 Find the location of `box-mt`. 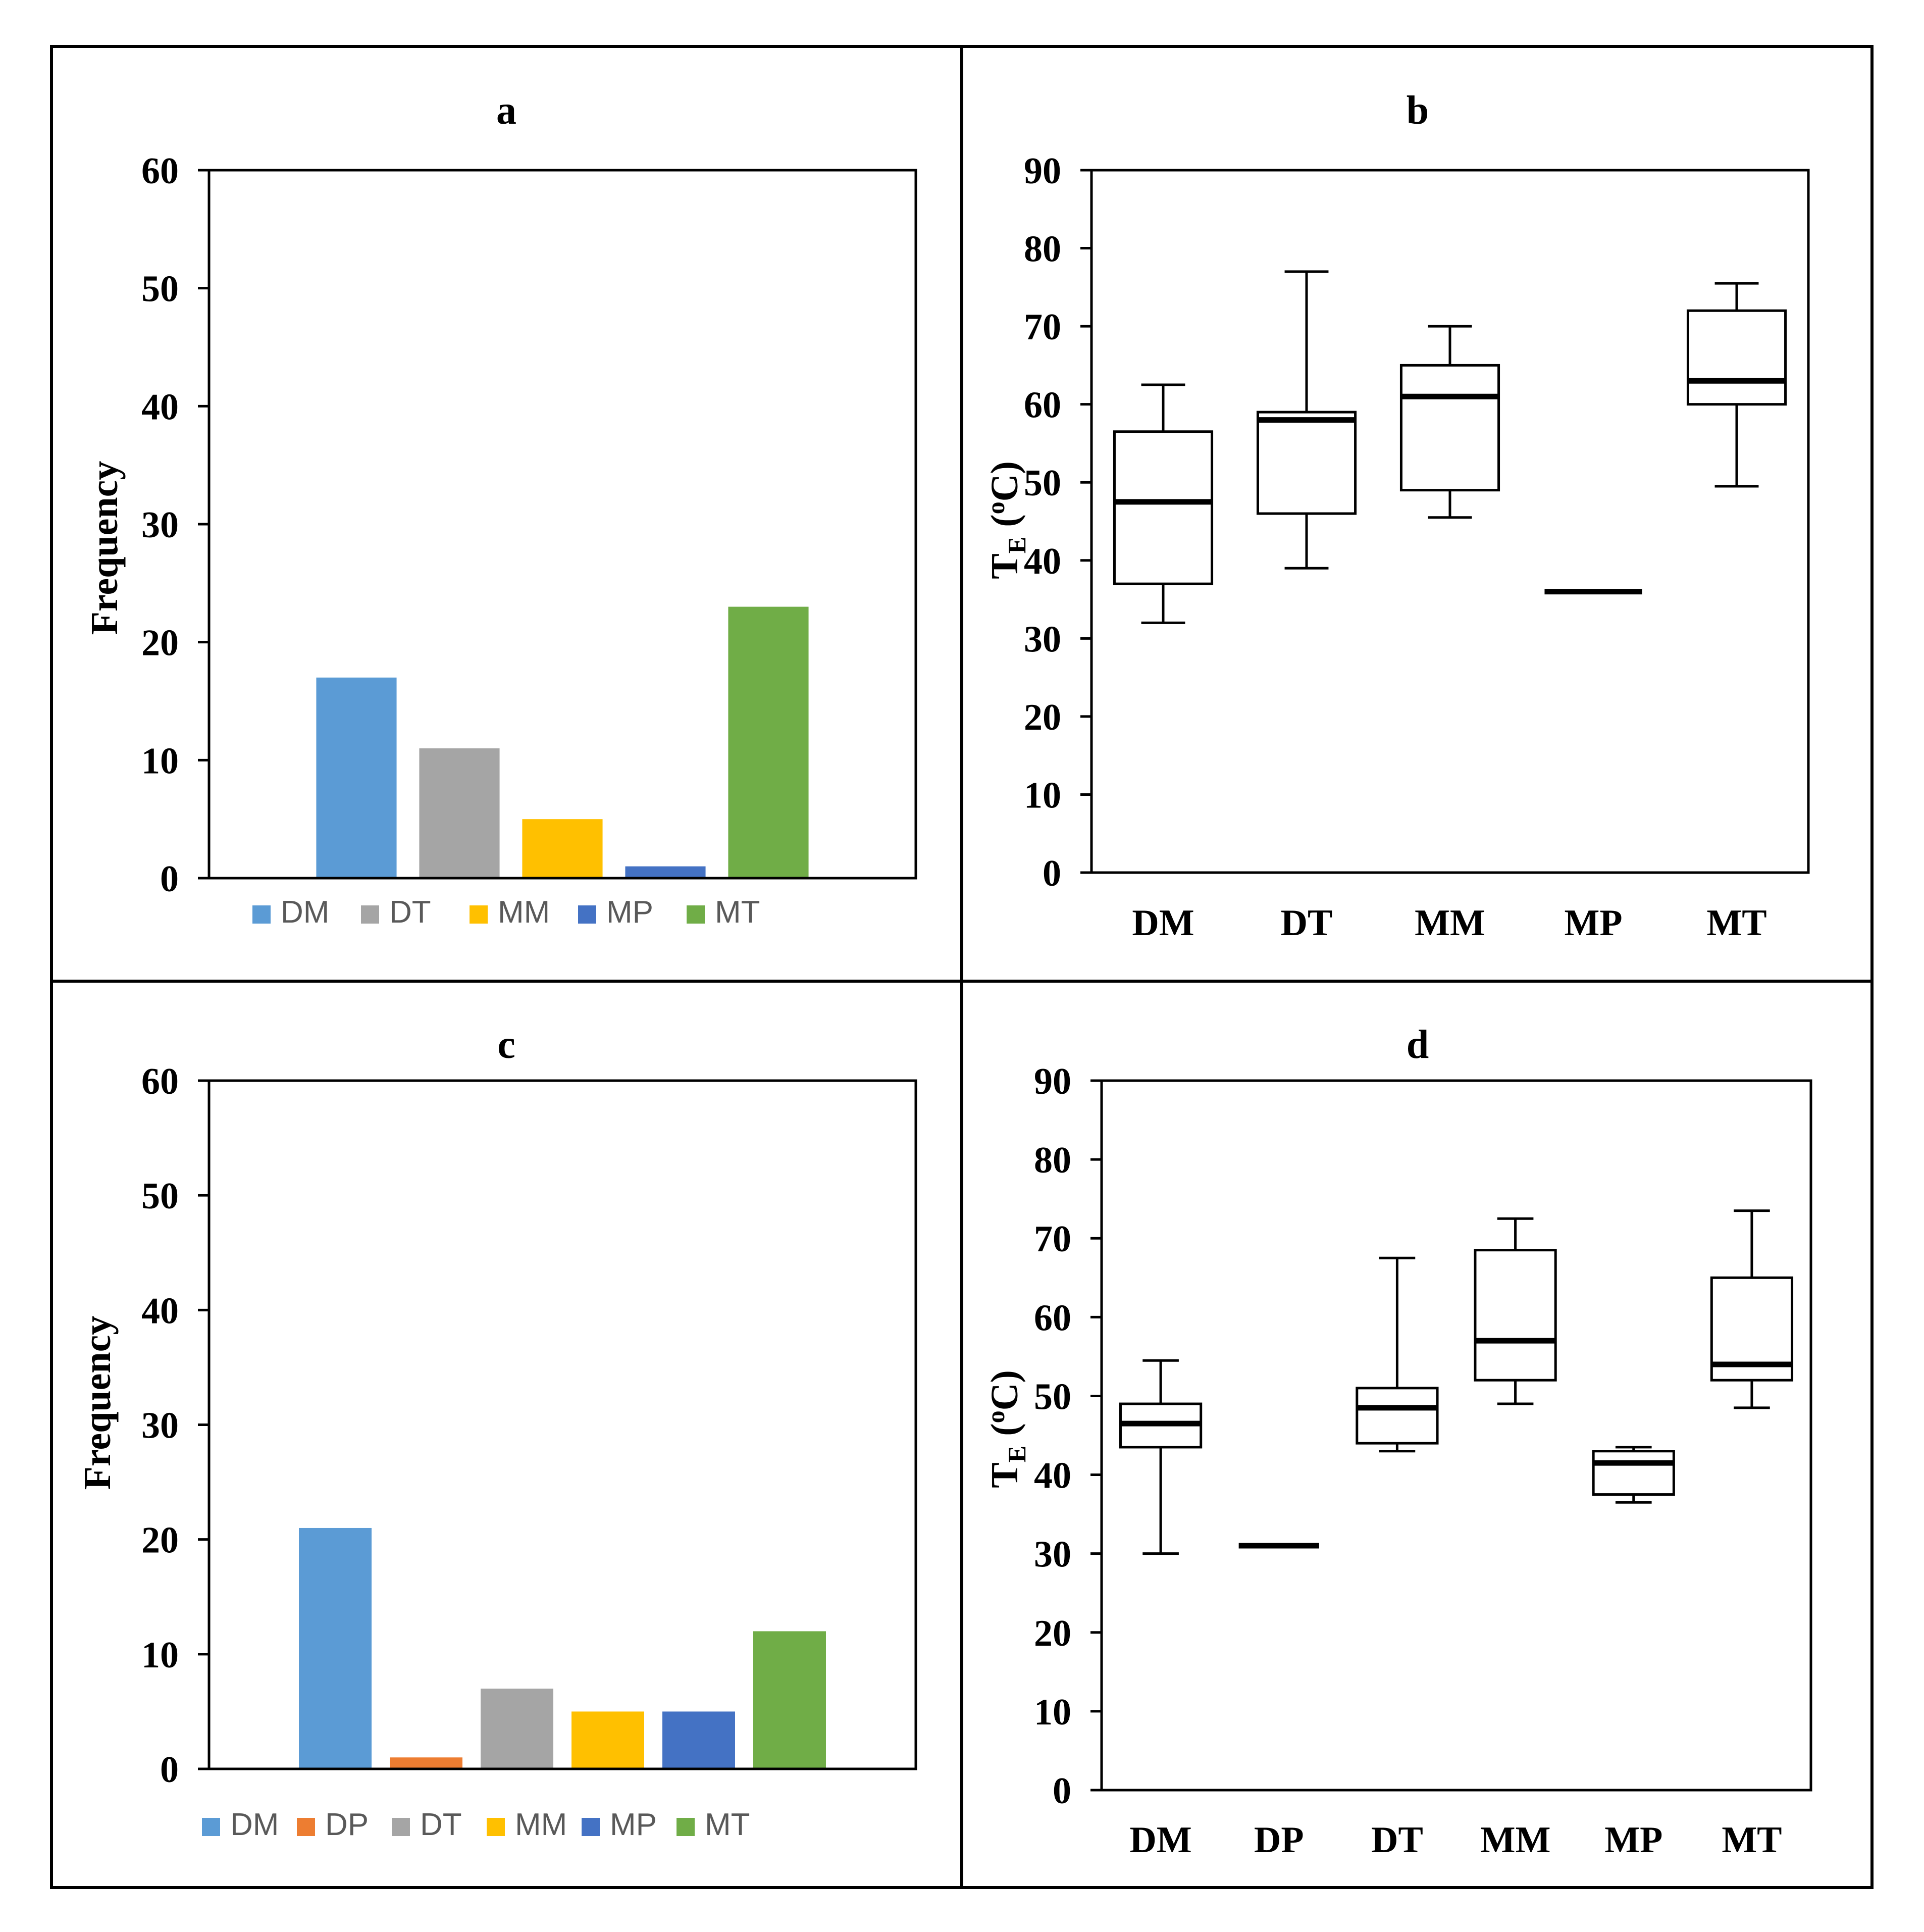

box-mt is located at coordinates (1737, 385).